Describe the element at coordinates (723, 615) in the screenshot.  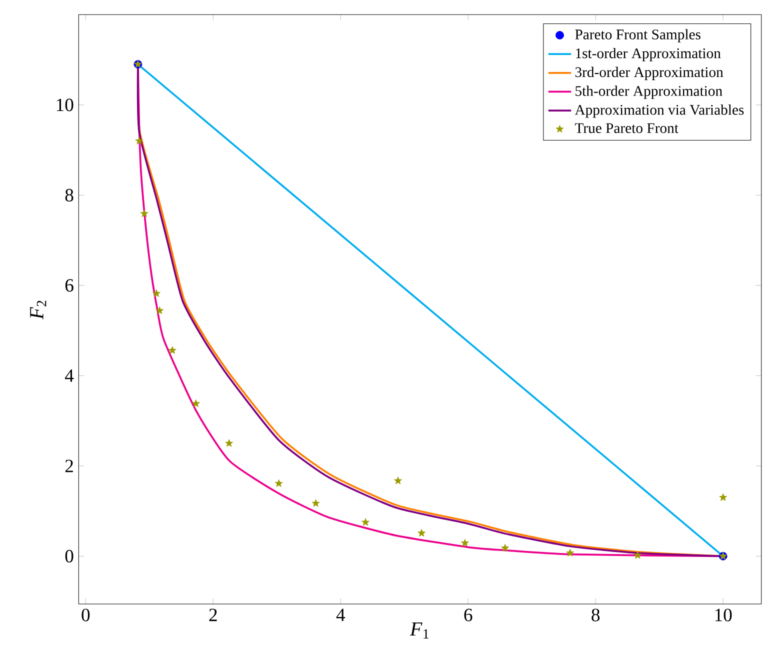
I see `x-tick-label: 10` at that location.